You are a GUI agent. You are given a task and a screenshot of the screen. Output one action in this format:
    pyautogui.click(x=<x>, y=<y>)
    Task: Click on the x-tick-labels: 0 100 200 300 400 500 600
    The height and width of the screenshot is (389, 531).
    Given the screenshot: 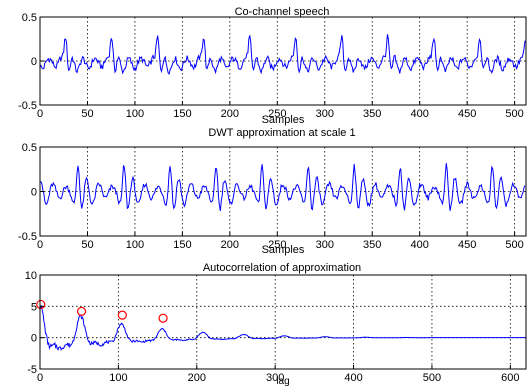 What is the action you would take?
    pyautogui.click(x=278, y=374)
    